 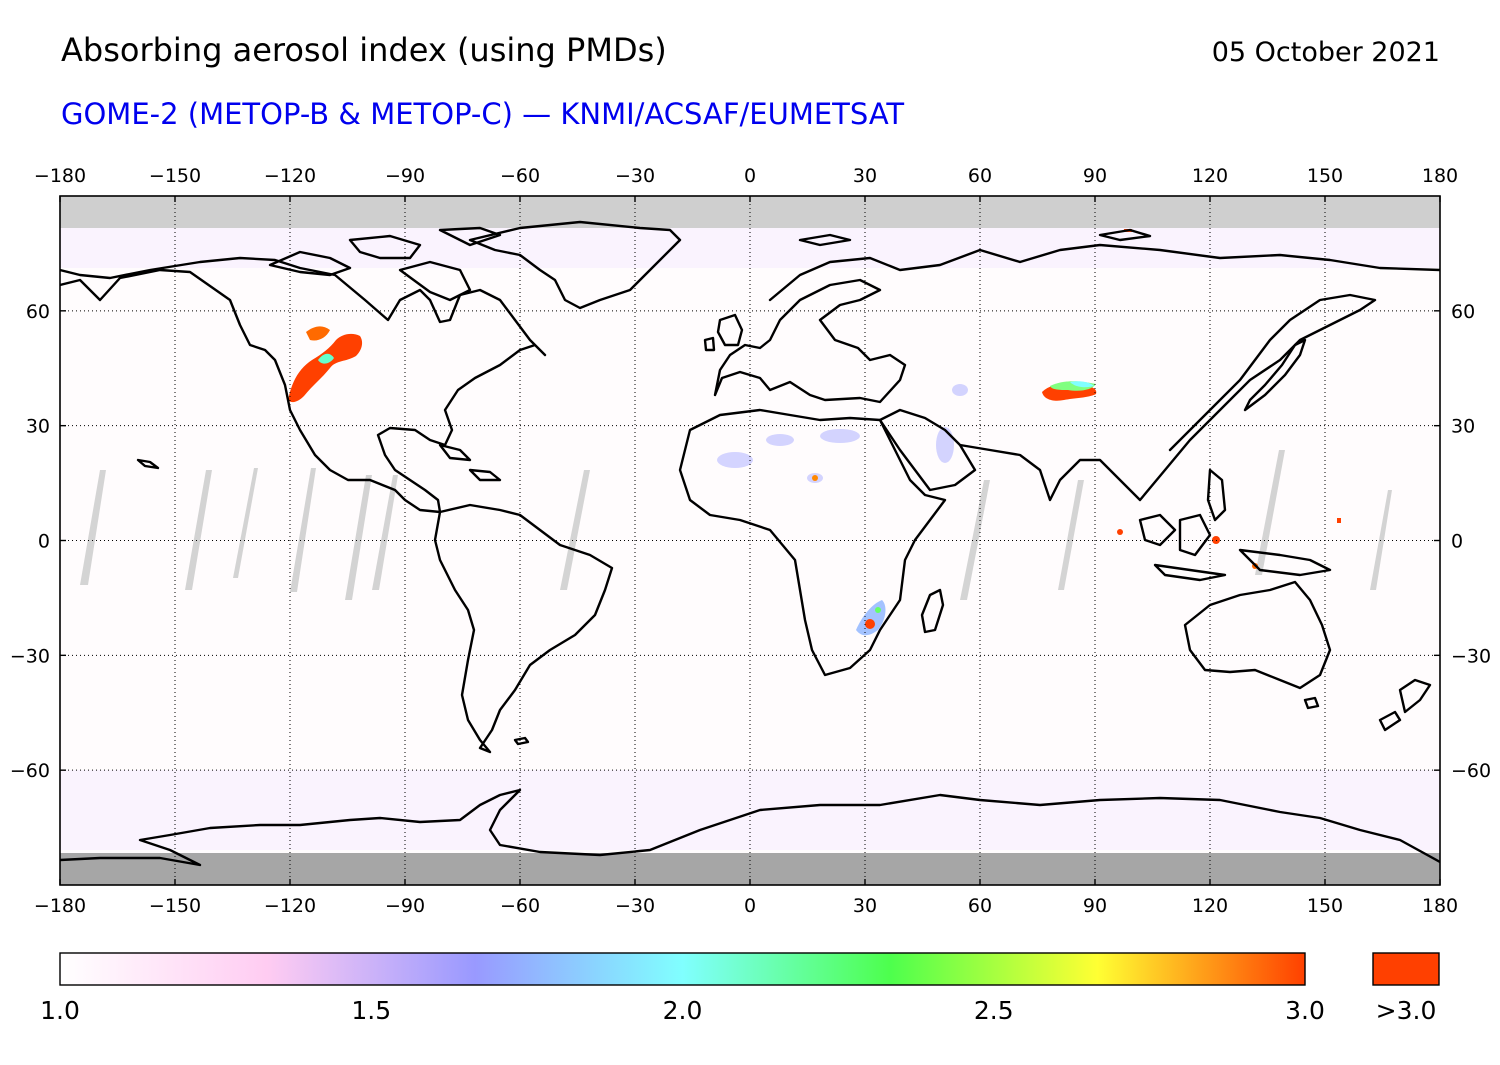 I want to click on tick-label-lon-bottom: −90, so click(x=405, y=906).